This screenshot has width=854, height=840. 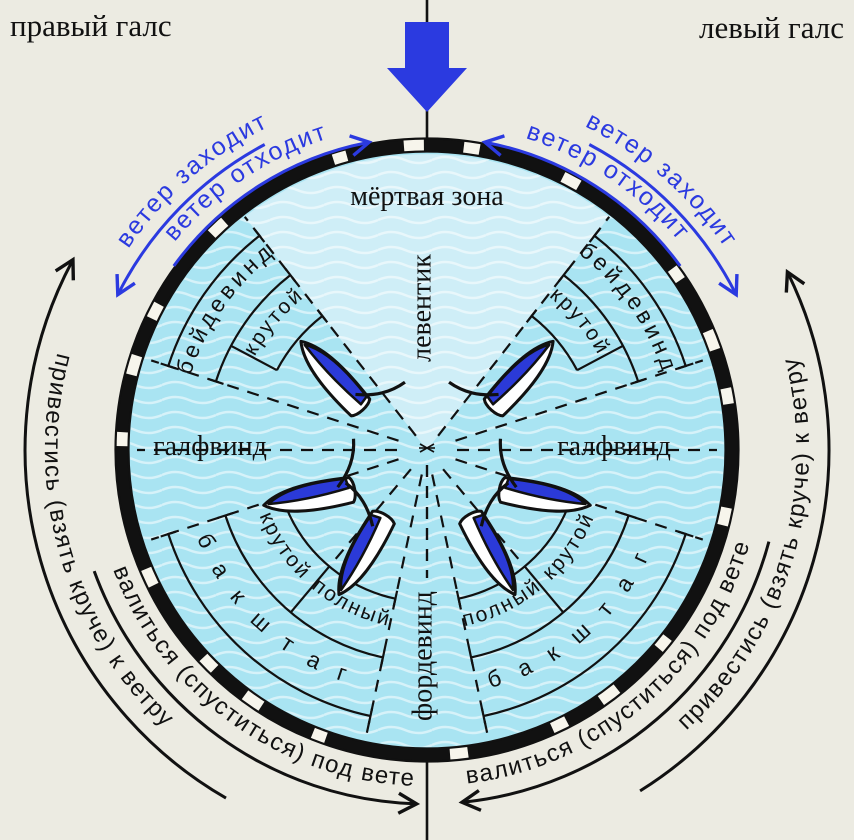 I want to click on bear-away-arrow-left, so click(x=256, y=692).